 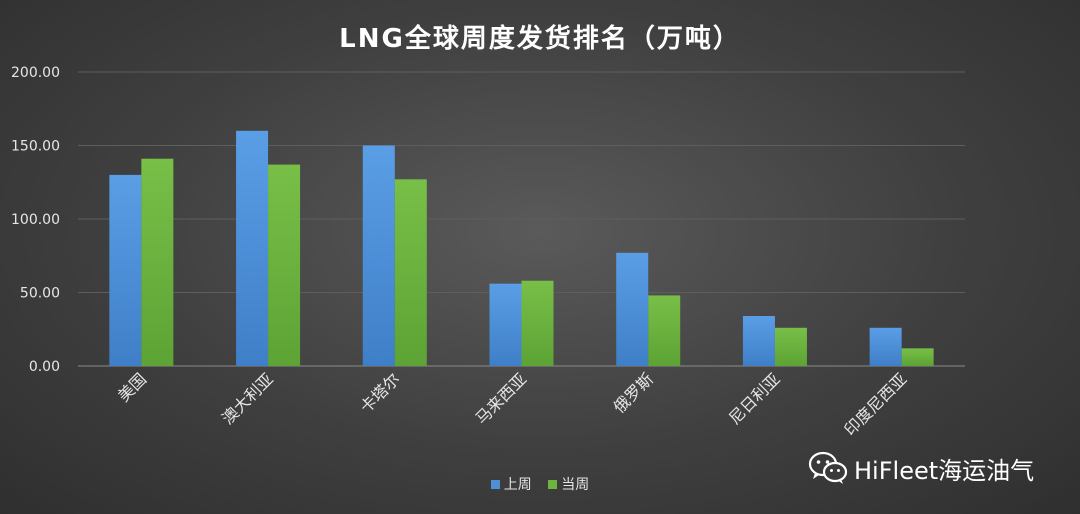 I want to click on chart-title: LNG全球周度发货排名（万吨）, so click(x=540, y=39).